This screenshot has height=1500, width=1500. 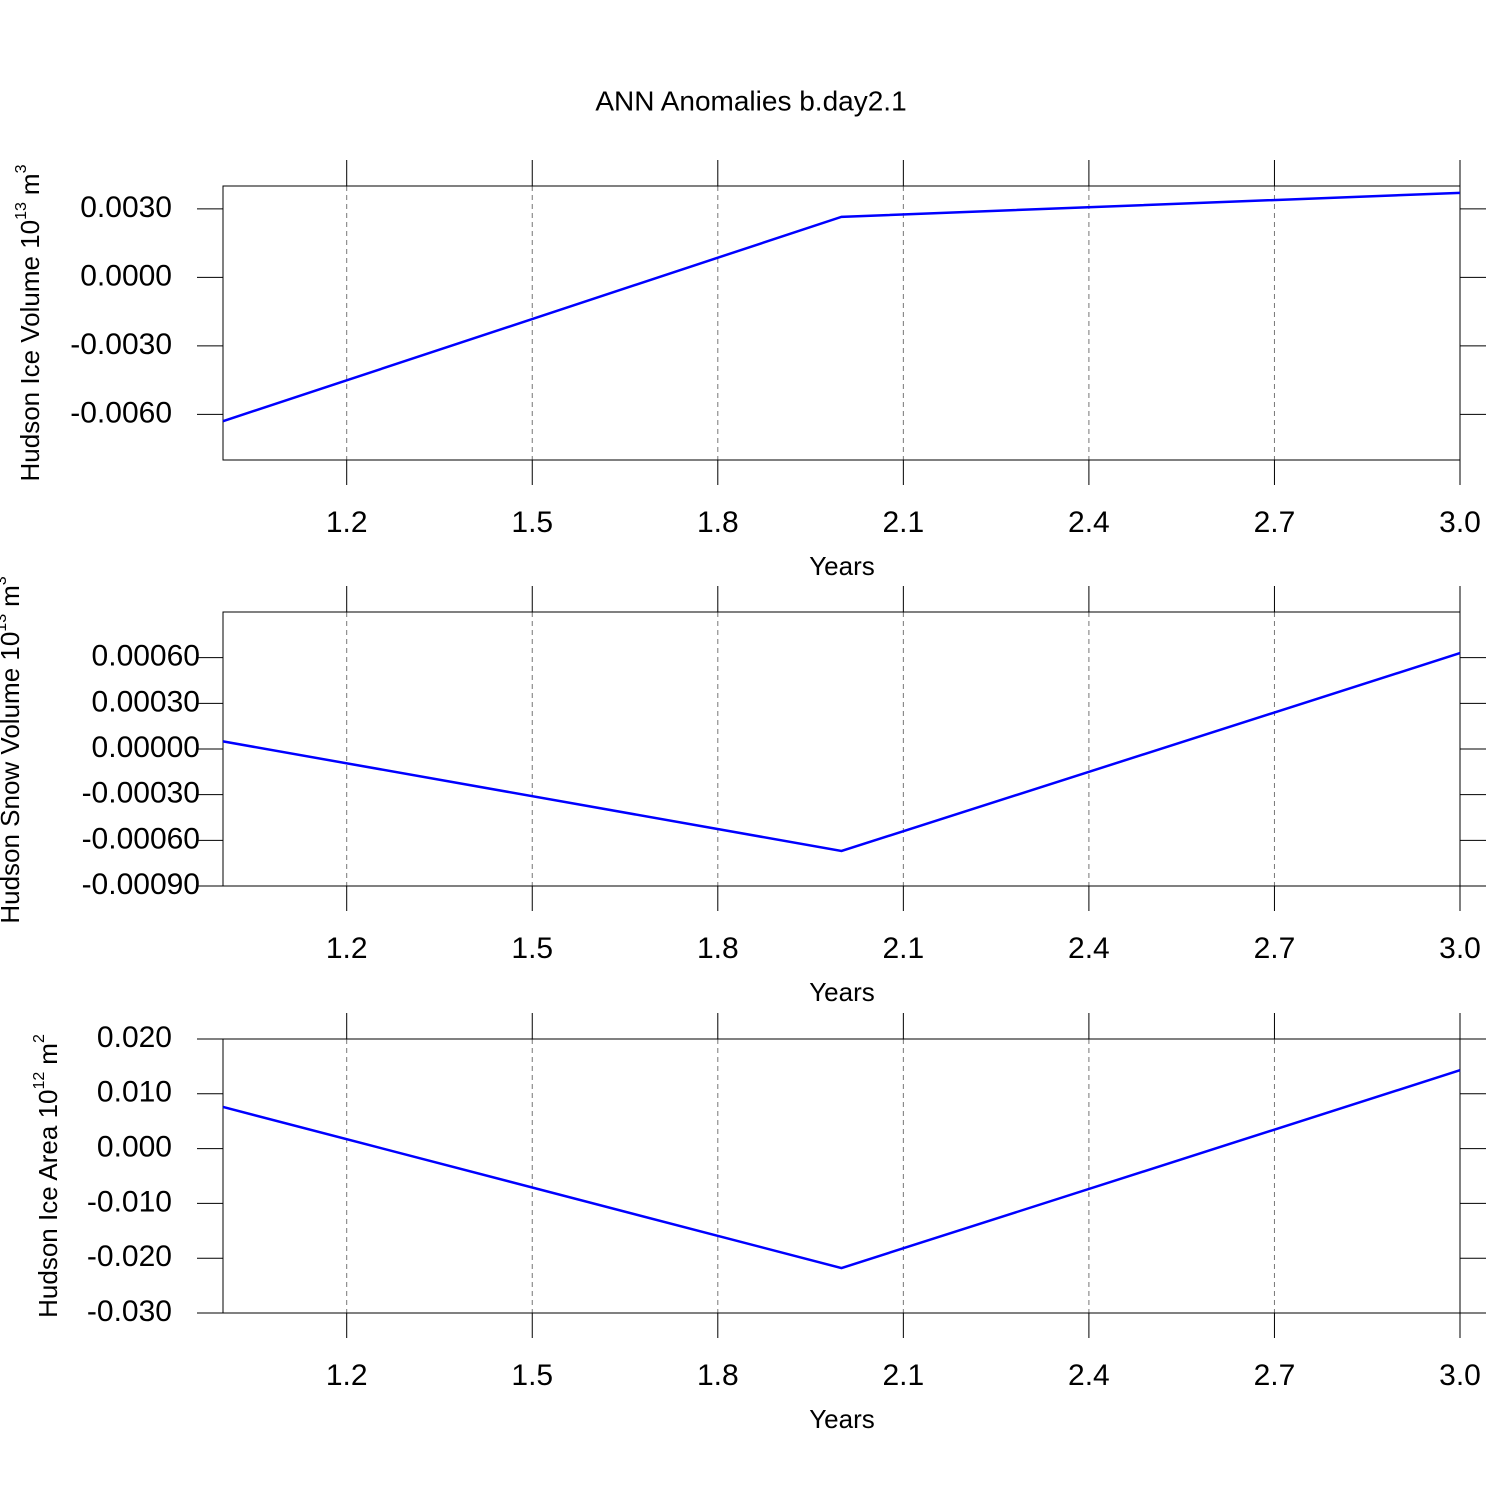 What do you see at coordinates (141, 793) in the screenshot?
I see `y-tick-label: -0.00030` at bounding box center [141, 793].